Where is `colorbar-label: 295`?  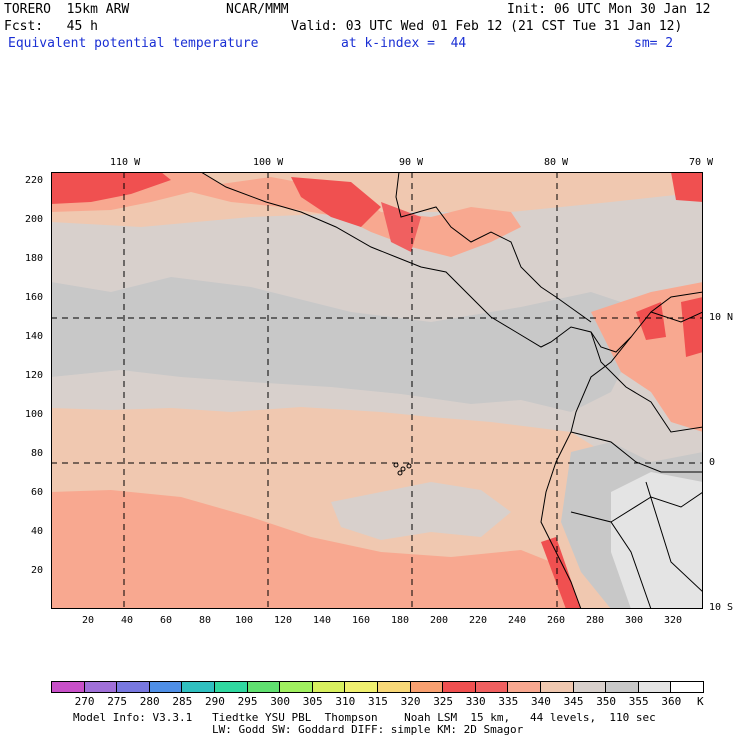 colorbar-label: 295 is located at coordinates (247, 701).